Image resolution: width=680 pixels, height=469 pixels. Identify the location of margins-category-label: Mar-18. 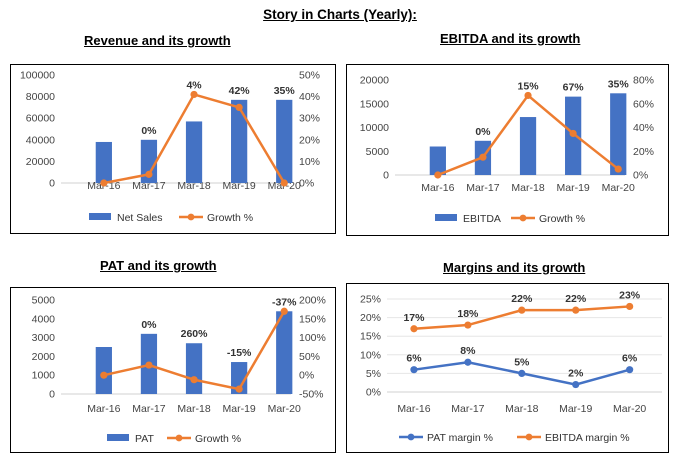
(521, 409).